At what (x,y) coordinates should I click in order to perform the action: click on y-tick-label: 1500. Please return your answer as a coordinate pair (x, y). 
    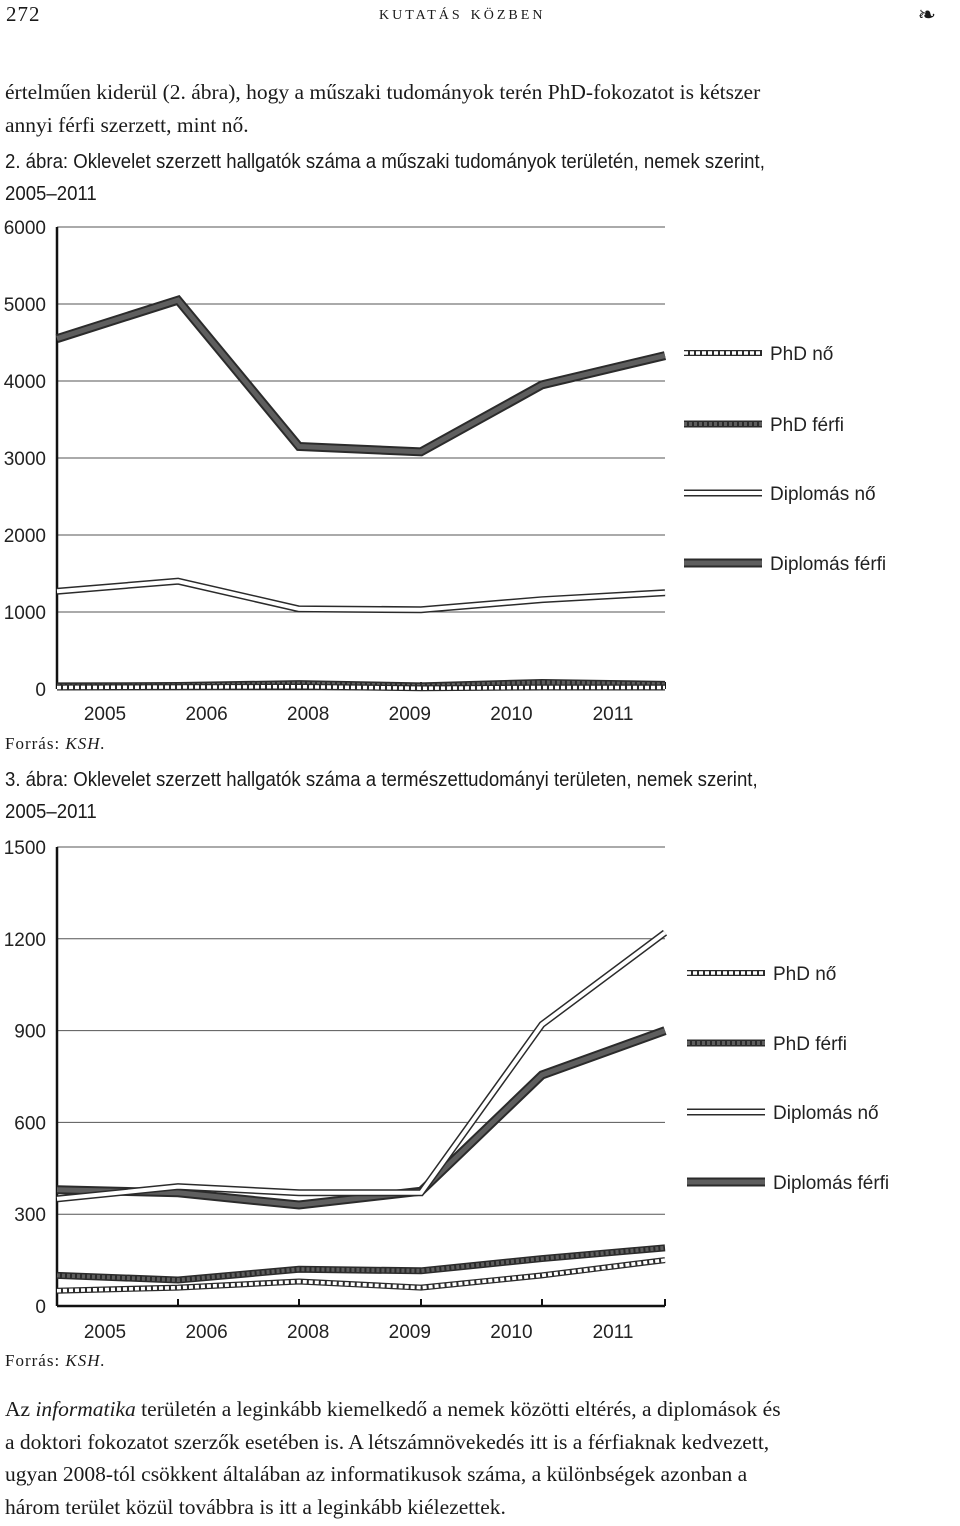
    Looking at the image, I should click on (25, 848).